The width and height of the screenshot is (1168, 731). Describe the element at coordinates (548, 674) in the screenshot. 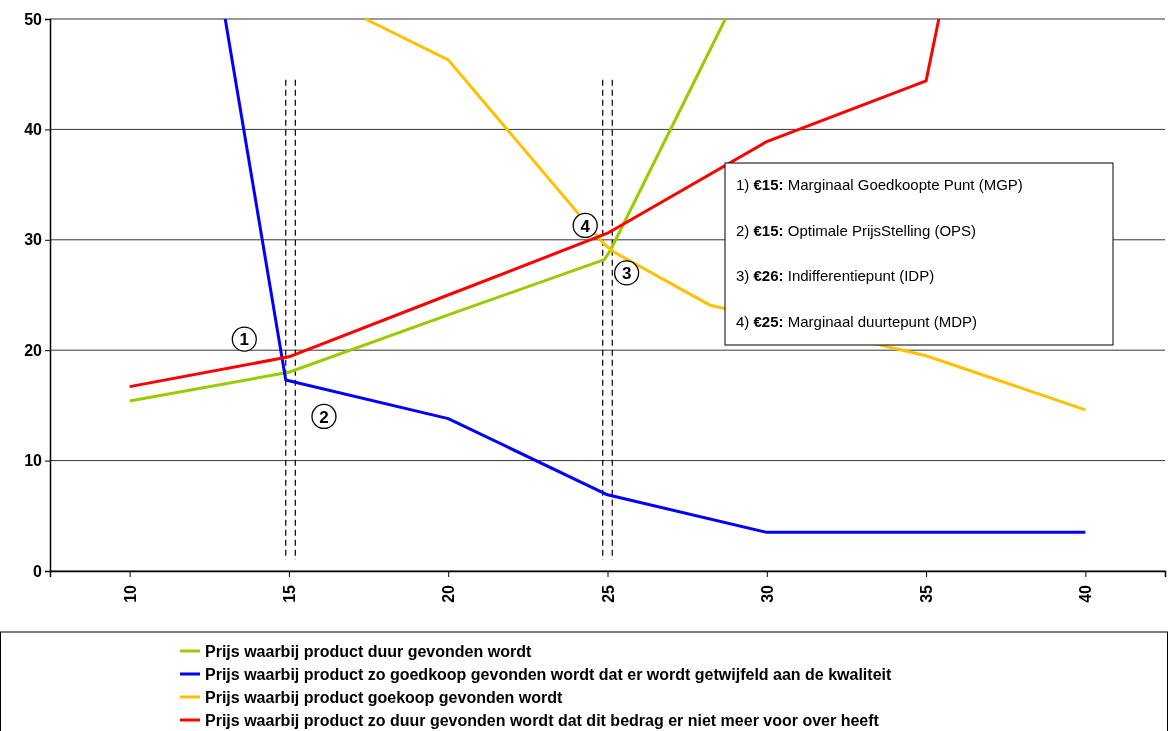

I see `legend-label: Prijs waarbij product zo goedkoop gevonden wordt dat er wordt getwijfeld aan de kwaliteit` at that location.